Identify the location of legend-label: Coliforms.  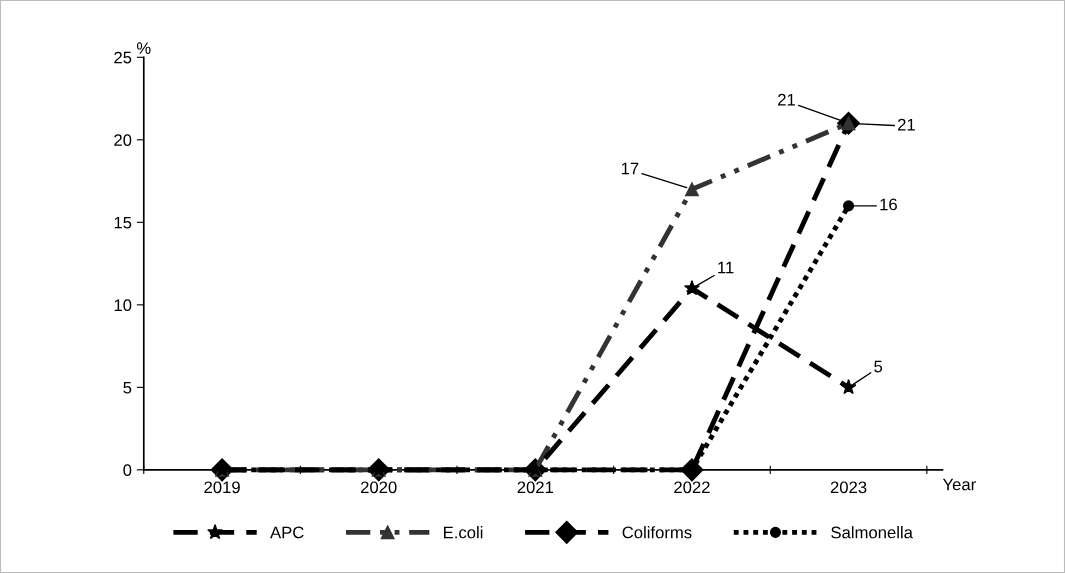
(657, 532).